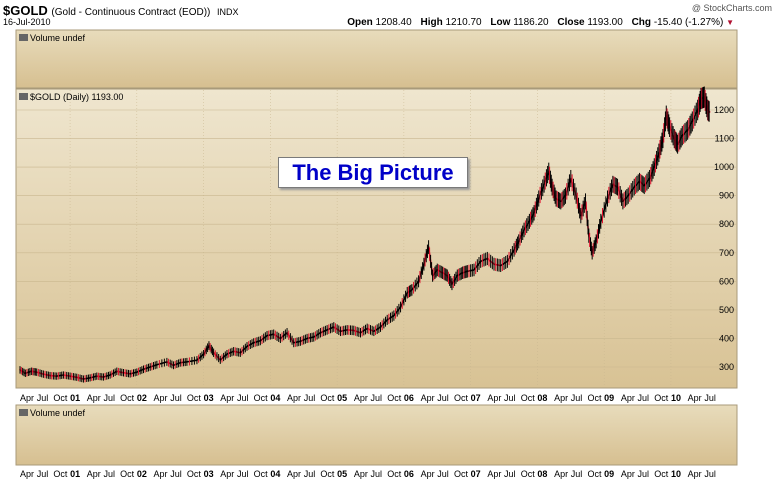 This screenshot has width=780, height=483. What do you see at coordinates (209, 398) in the screenshot?
I see `x-tick-label: 03` at bounding box center [209, 398].